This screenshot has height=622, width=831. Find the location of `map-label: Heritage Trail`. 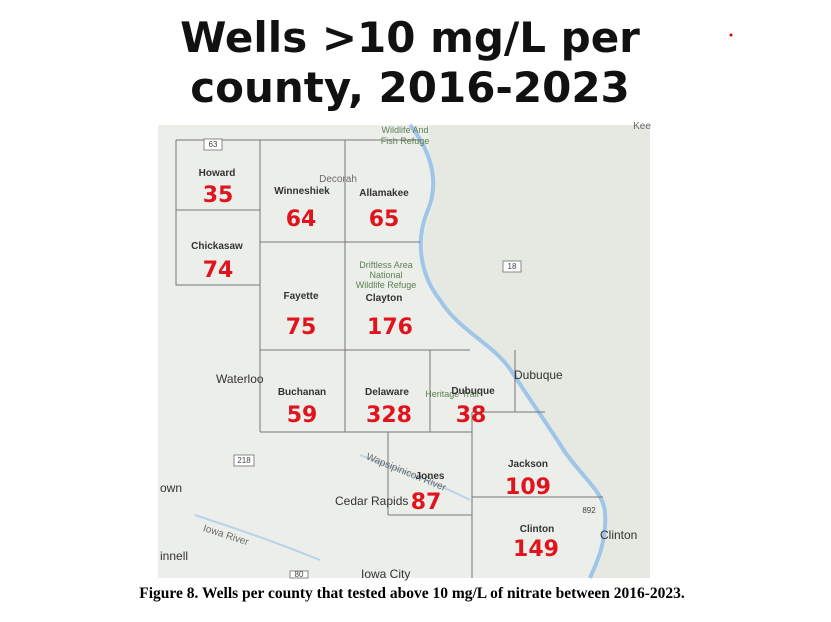

map-label: Heritage Trail is located at coordinates (452, 394).